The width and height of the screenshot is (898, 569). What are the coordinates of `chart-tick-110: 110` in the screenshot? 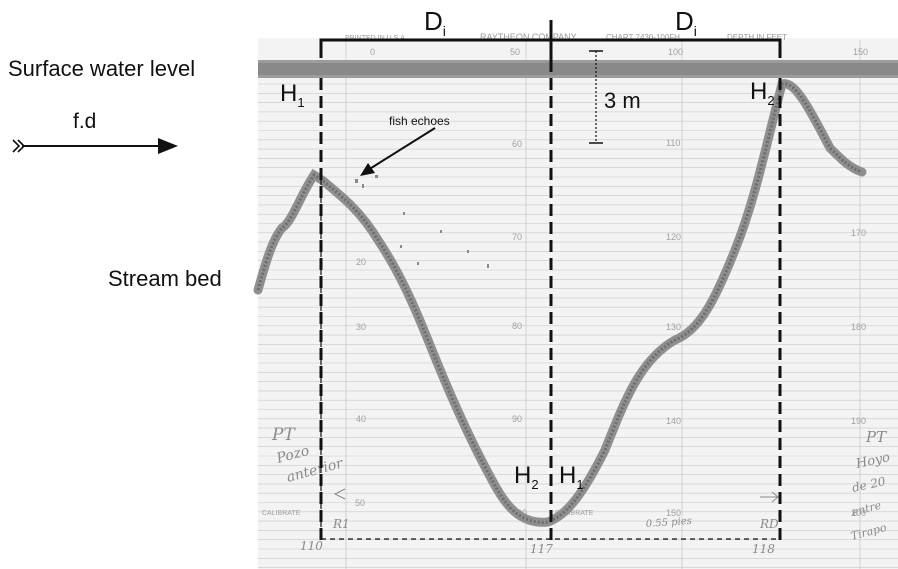 It's located at (673, 143).